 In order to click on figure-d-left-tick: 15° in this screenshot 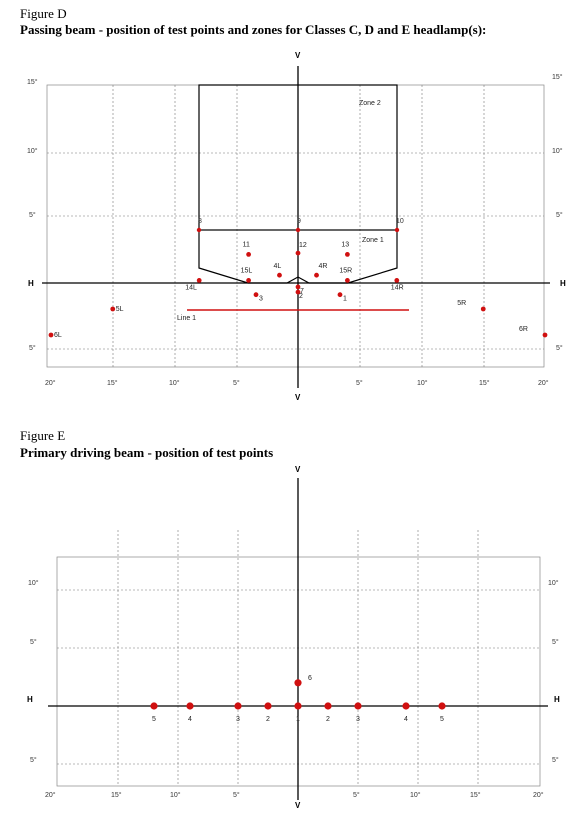, I will do `click(32, 82)`.